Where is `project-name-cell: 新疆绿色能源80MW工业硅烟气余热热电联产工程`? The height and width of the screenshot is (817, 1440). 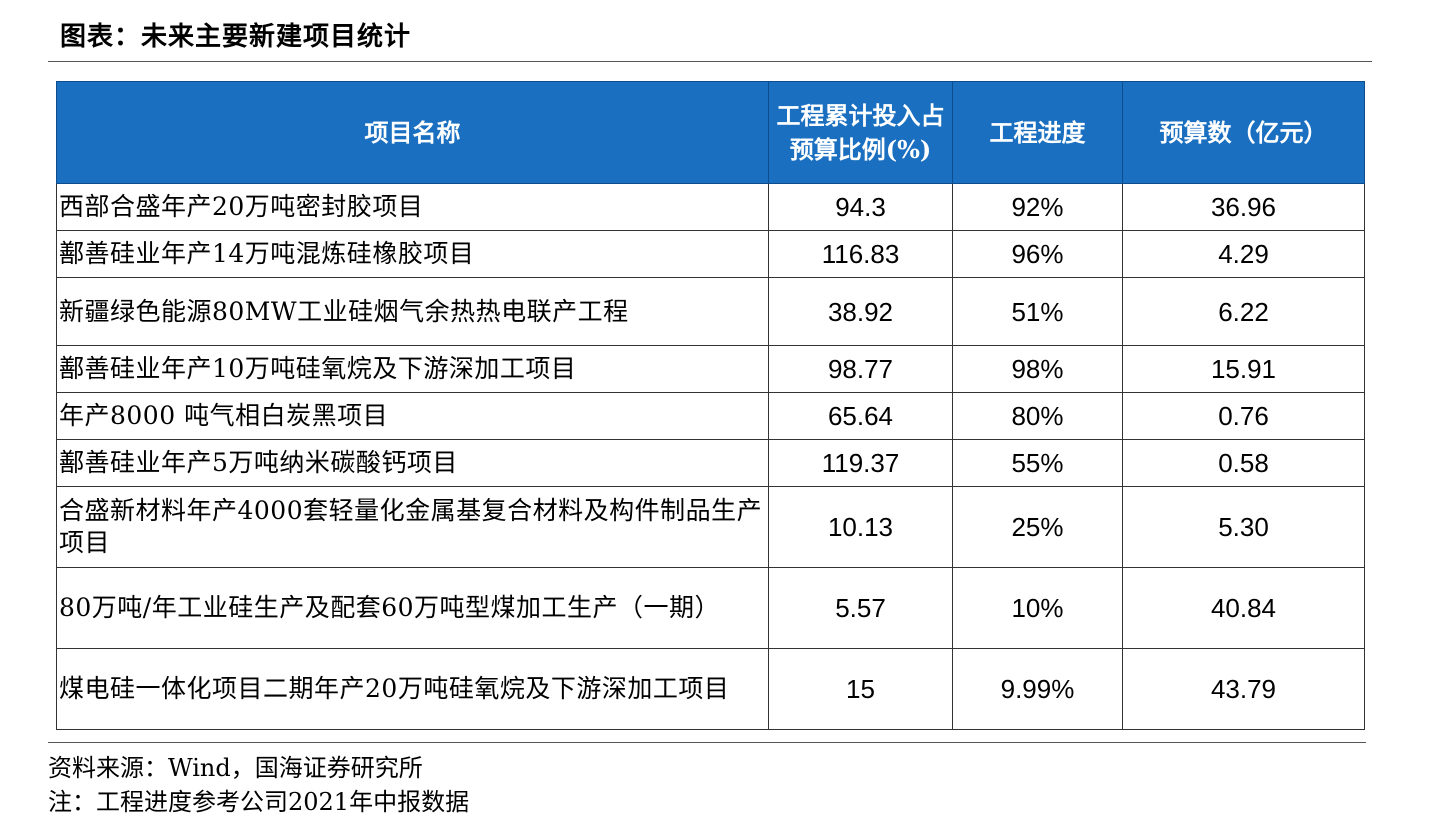 project-name-cell: 新疆绿色能源80MW工业硅烟气余热热电联产工程 is located at coordinates (412, 311).